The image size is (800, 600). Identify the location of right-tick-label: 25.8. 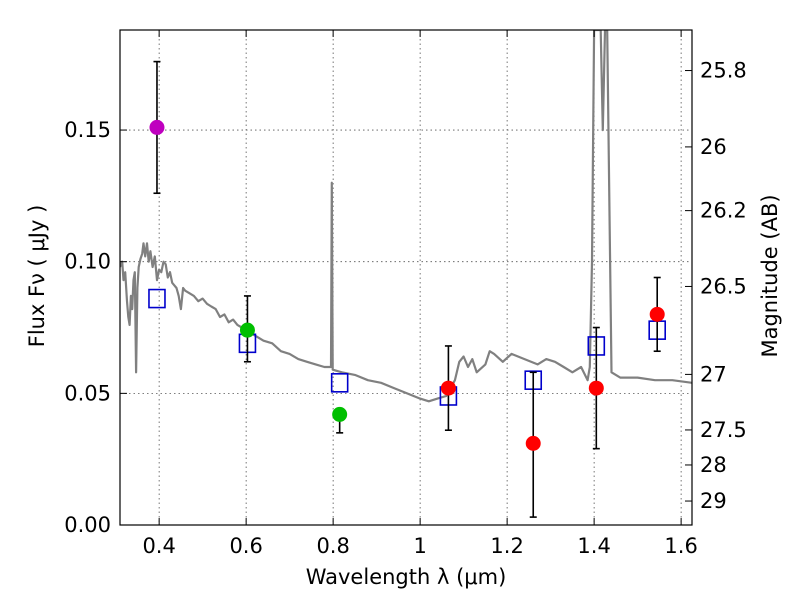
(723, 71).